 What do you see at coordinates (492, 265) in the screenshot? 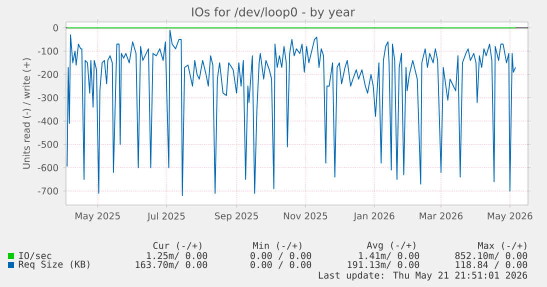
I see `text: 118.84 / 0.00` at bounding box center [492, 265].